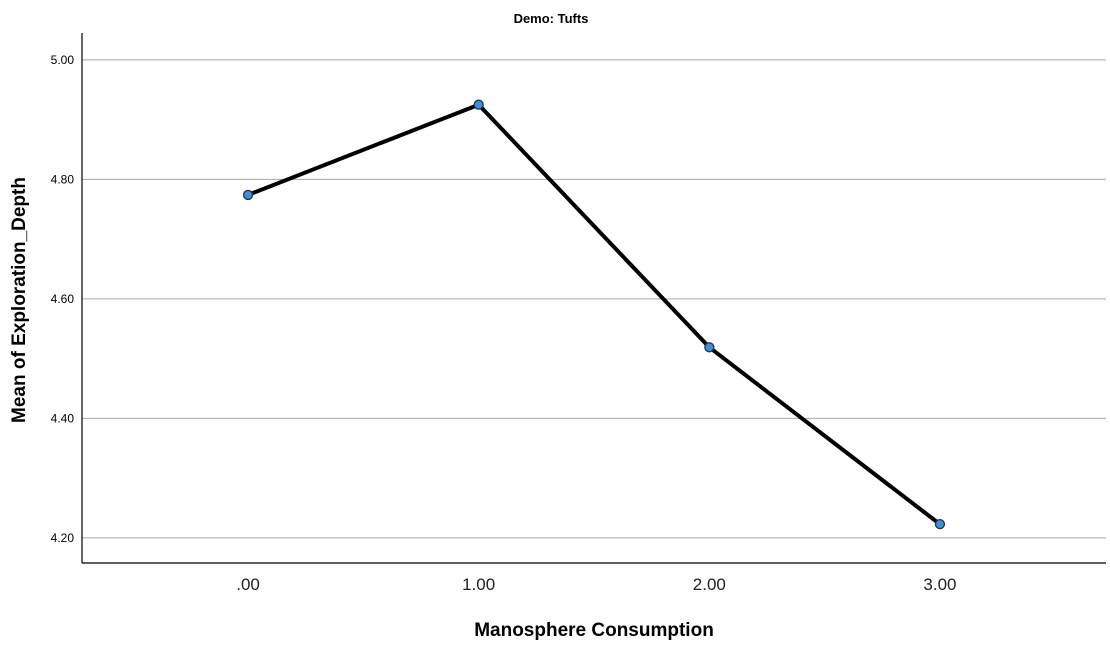 This screenshot has width=1110, height=651. I want to click on y-tick-label: 5.00, so click(63, 60).